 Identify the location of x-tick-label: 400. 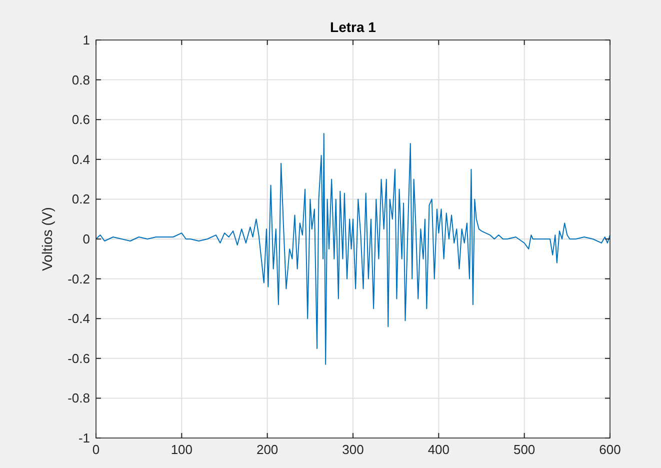
(439, 449).